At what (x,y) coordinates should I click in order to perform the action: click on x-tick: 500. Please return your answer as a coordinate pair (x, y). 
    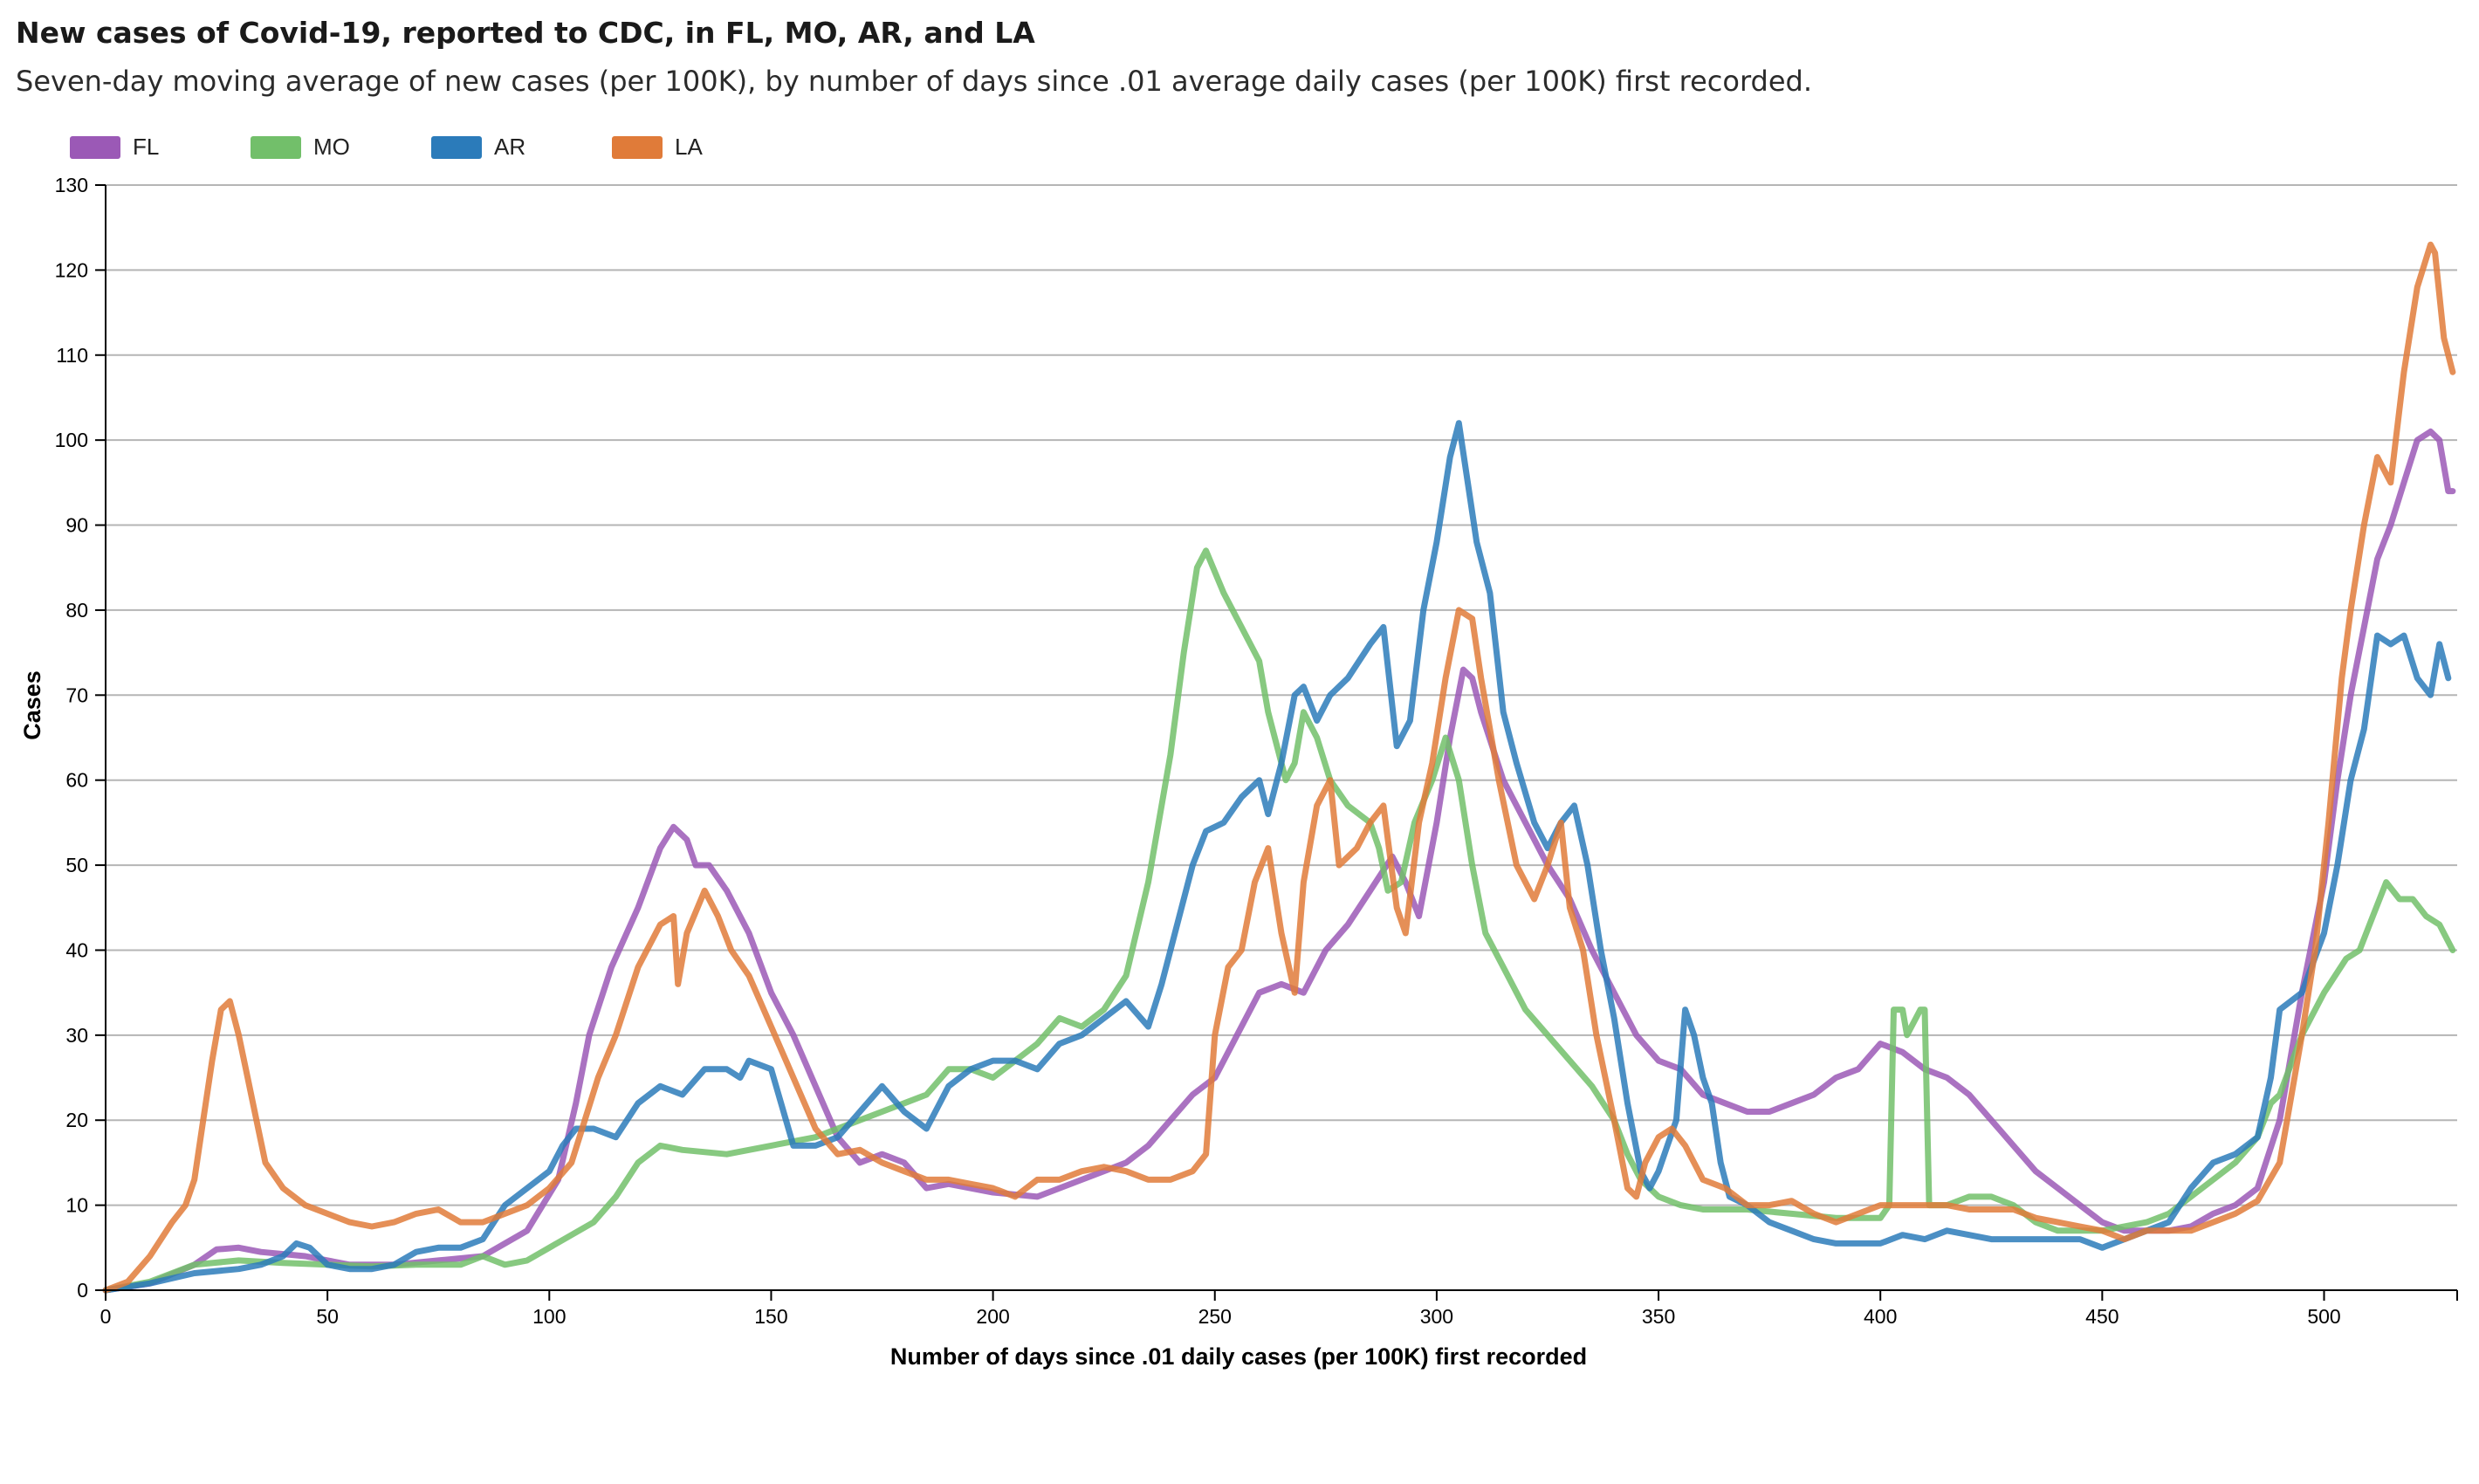
    Looking at the image, I should click on (2324, 1309).